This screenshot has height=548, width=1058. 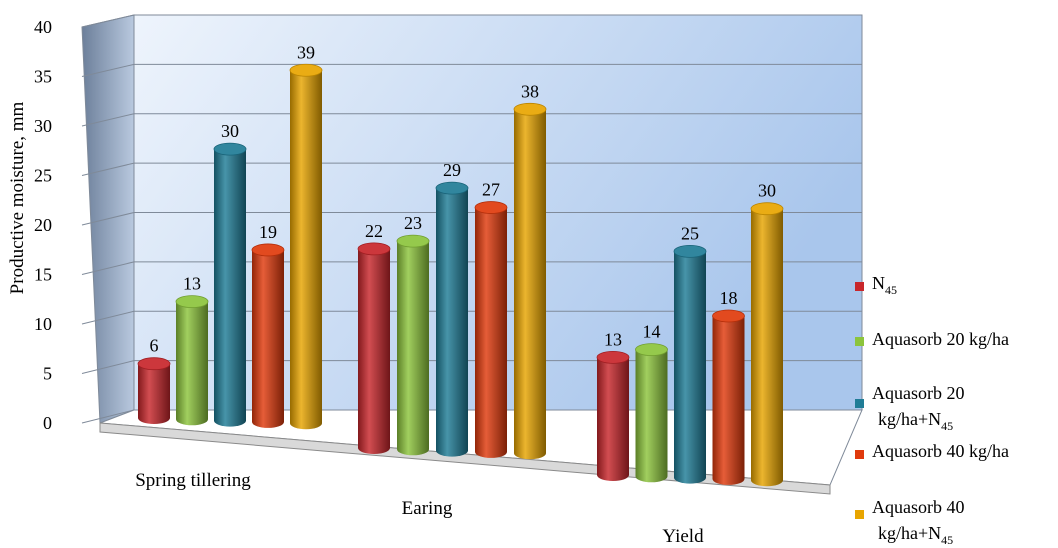 What do you see at coordinates (491, 190) in the screenshot?
I see `data-label: 27` at bounding box center [491, 190].